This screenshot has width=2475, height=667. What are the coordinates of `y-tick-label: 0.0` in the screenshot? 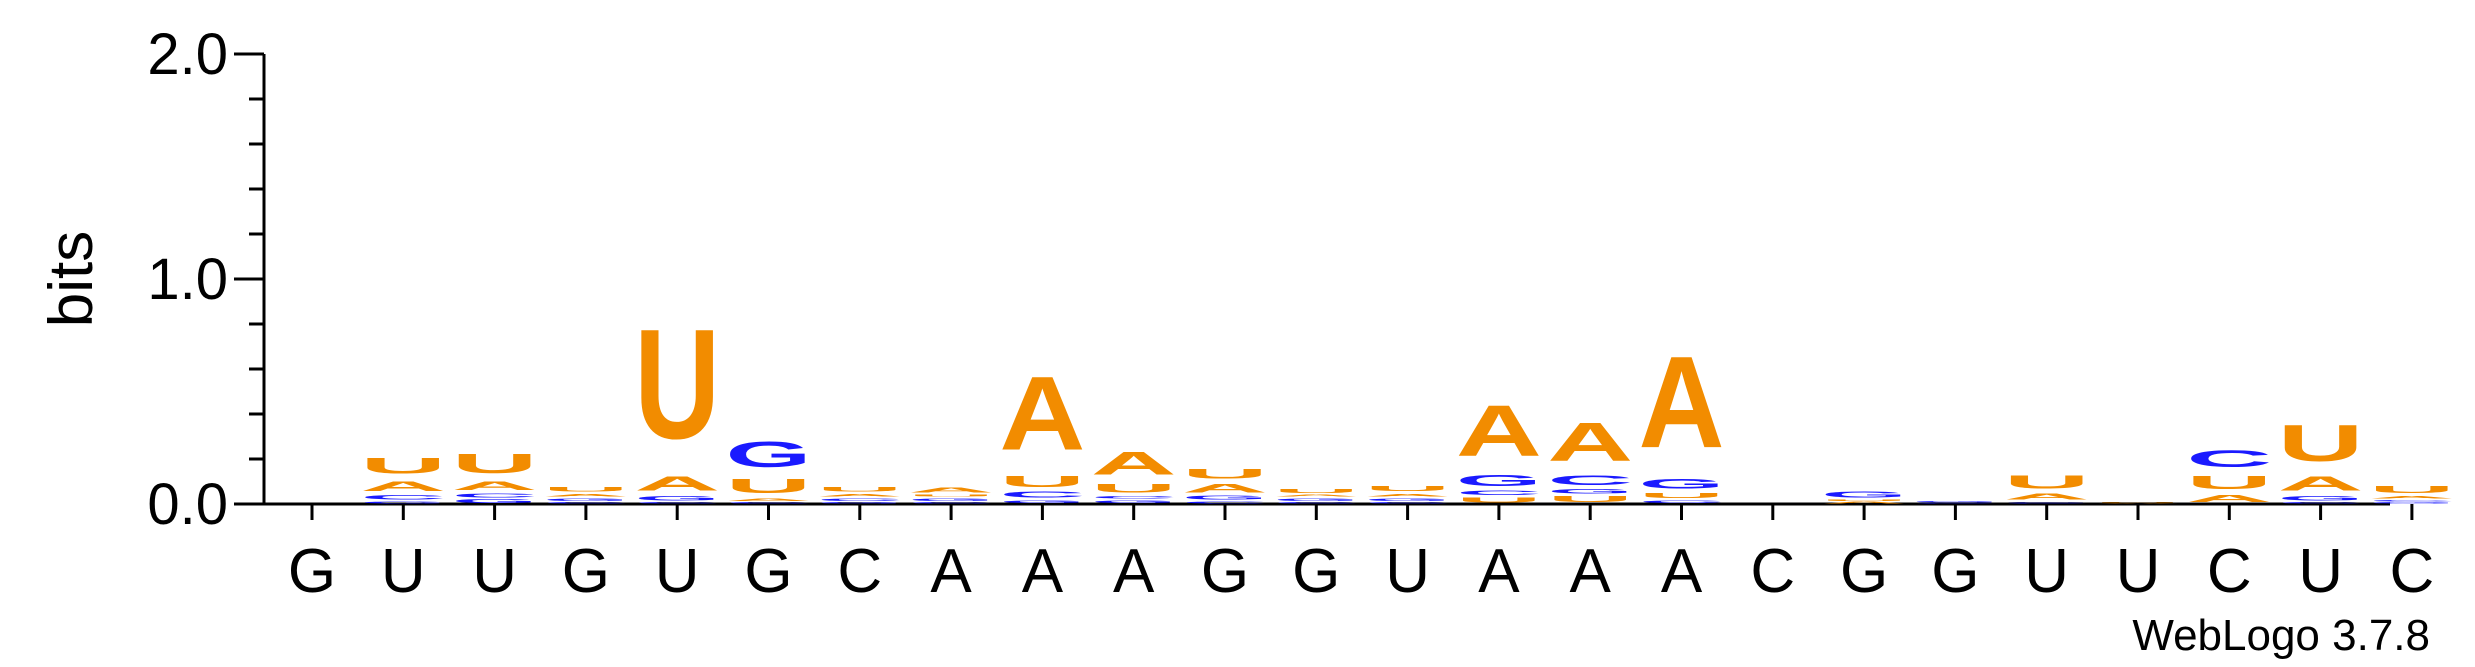 It's located at (187, 504).